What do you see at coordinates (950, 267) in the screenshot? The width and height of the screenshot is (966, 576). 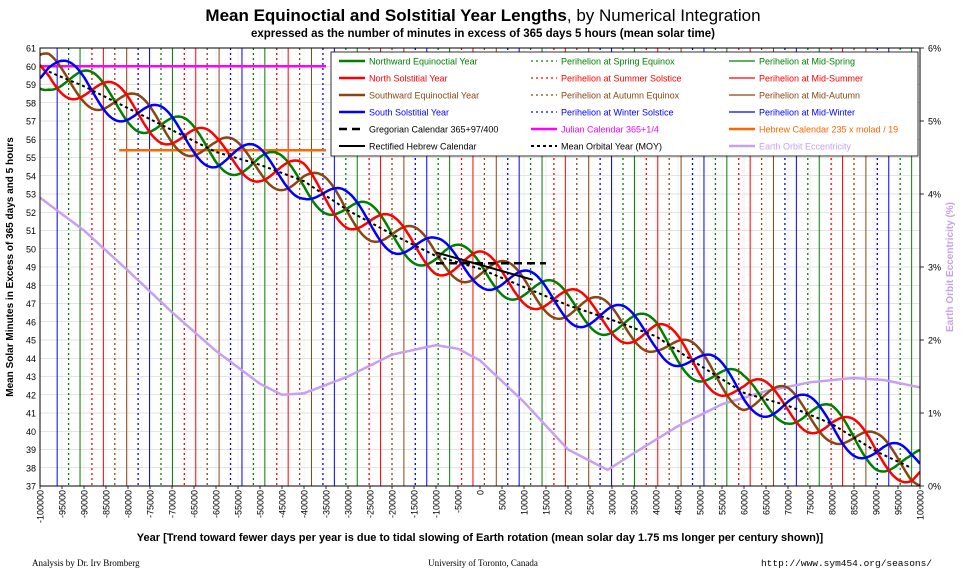 I see `y2-axis-label: Earth Orbit Eccentricity (%)` at bounding box center [950, 267].